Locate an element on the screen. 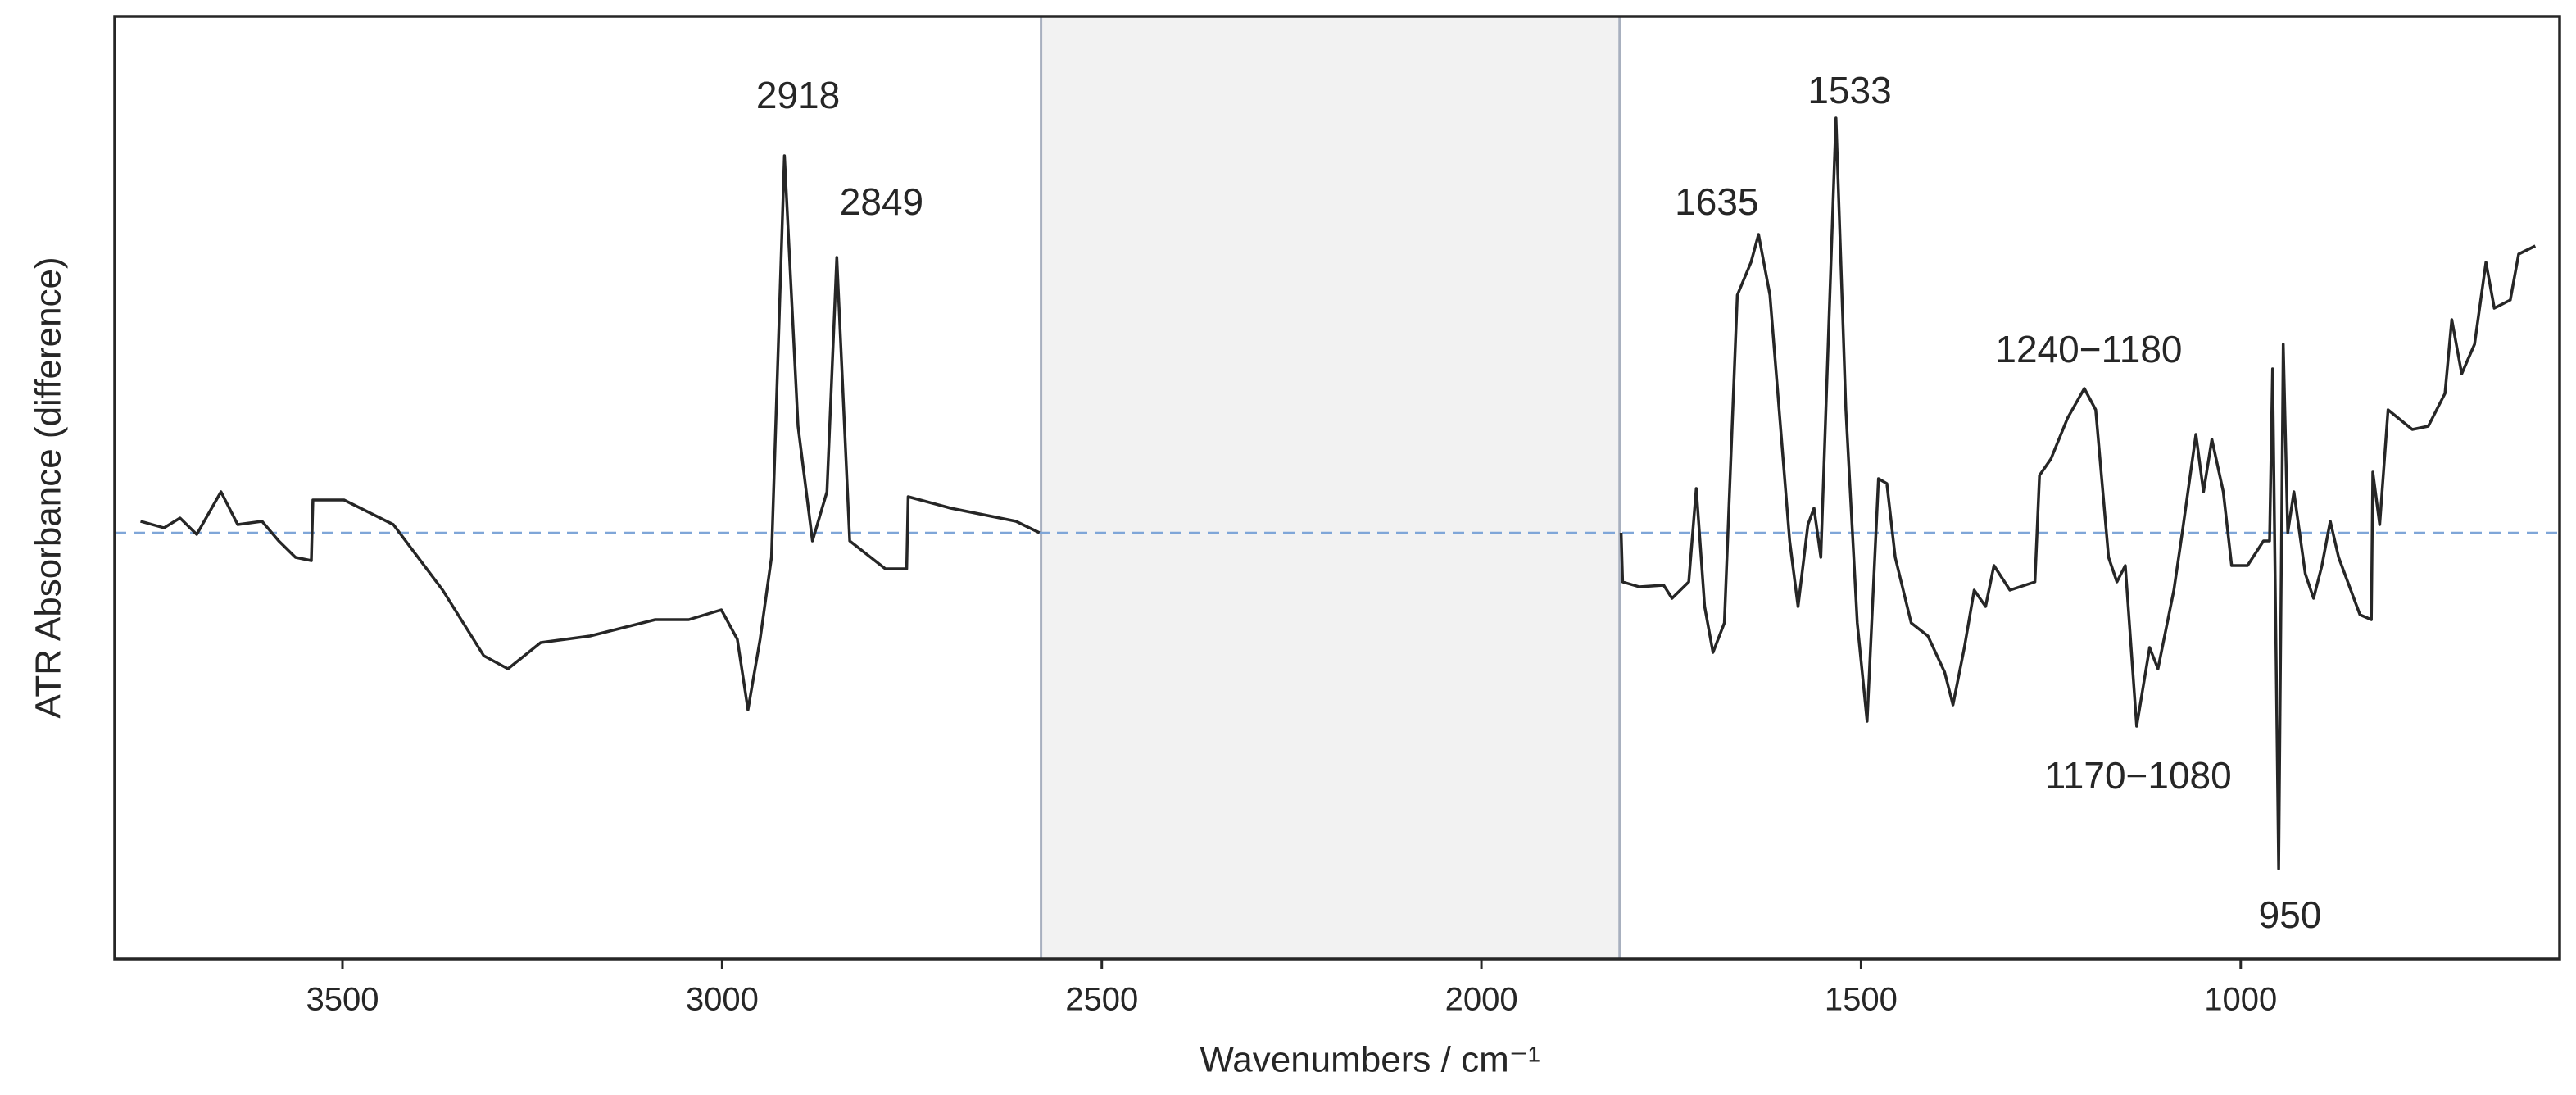 The height and width of the screenshot is (1095, 2576). x-tick-label: 3500 is located at coordinates (343, 1000).